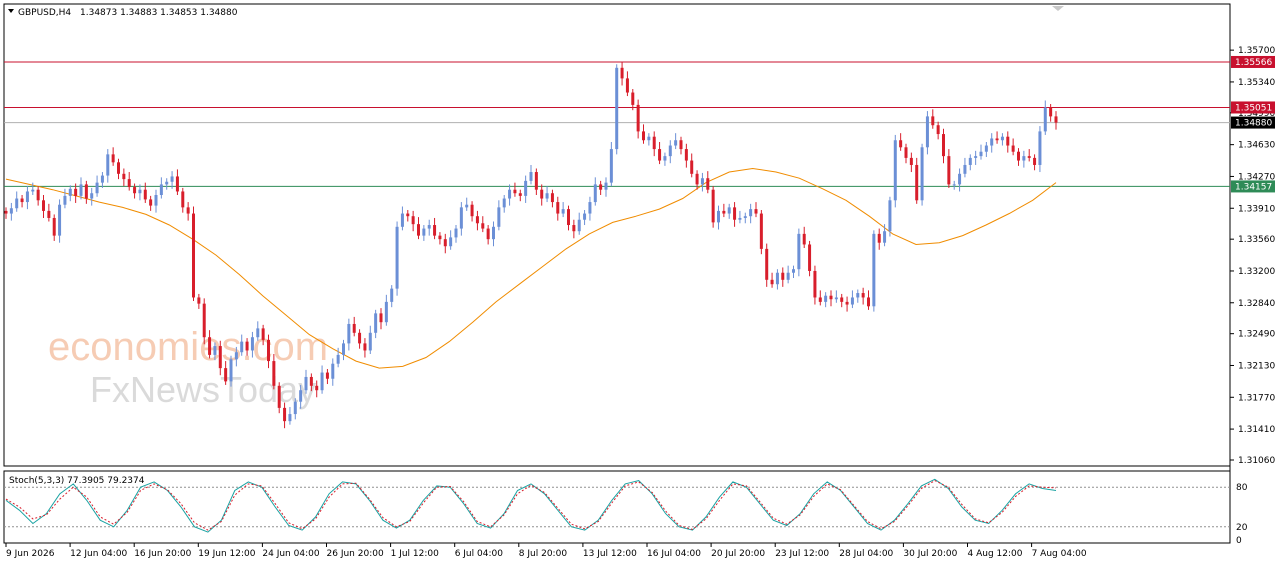 The height and width of the screenshot is (567, 1280). I want to click on price-tick-label: 1.31410, so click(1256, 430).